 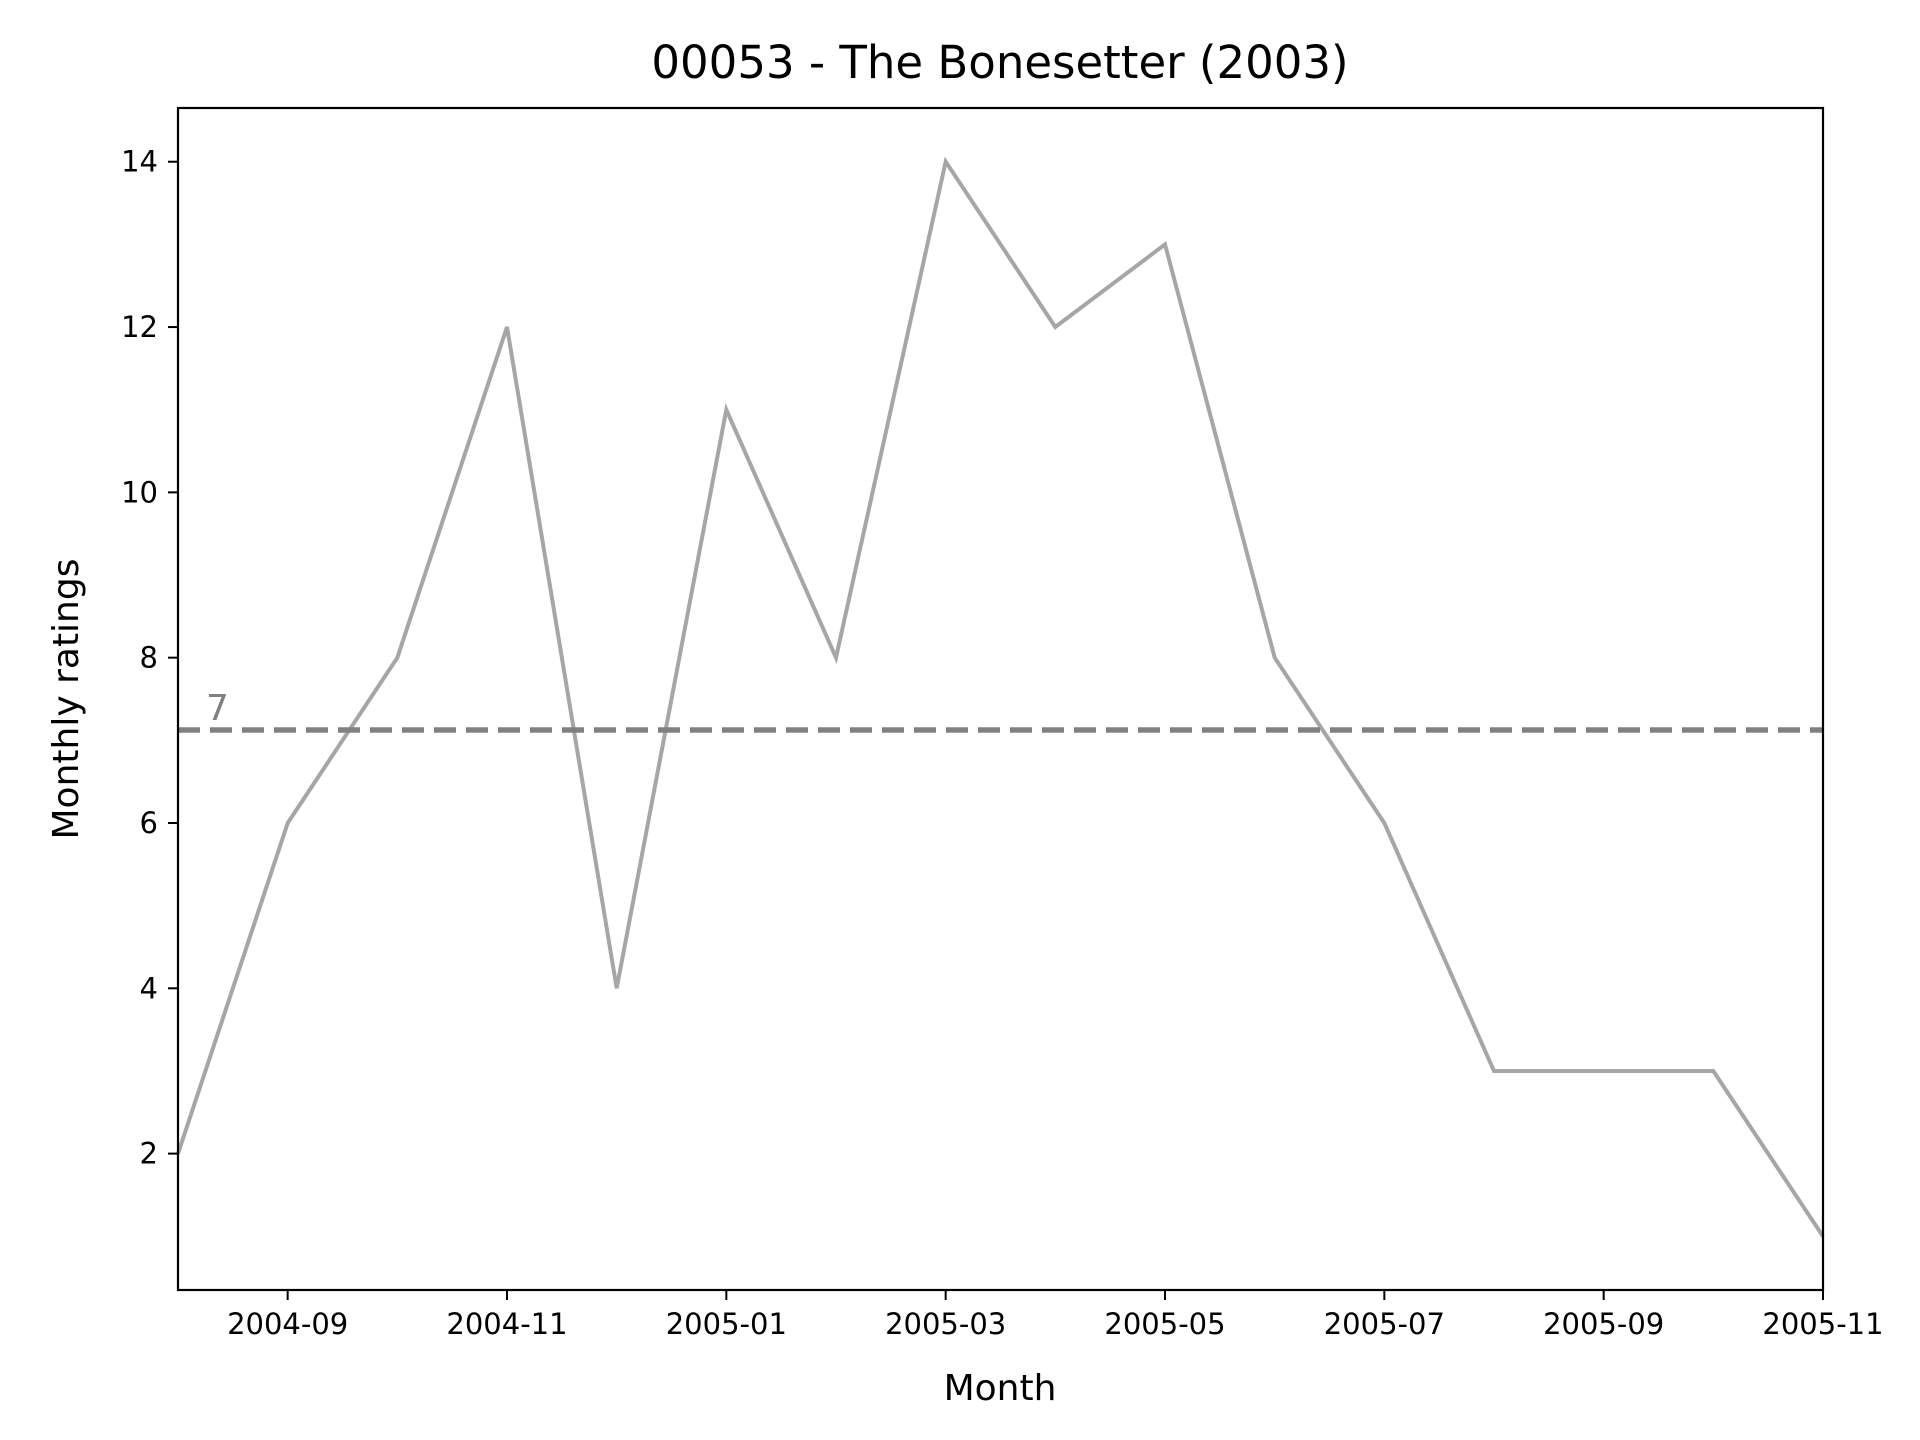 I want to click on y-axis: 2 4 6 8 10 12 14, so click(x=149, y=658).